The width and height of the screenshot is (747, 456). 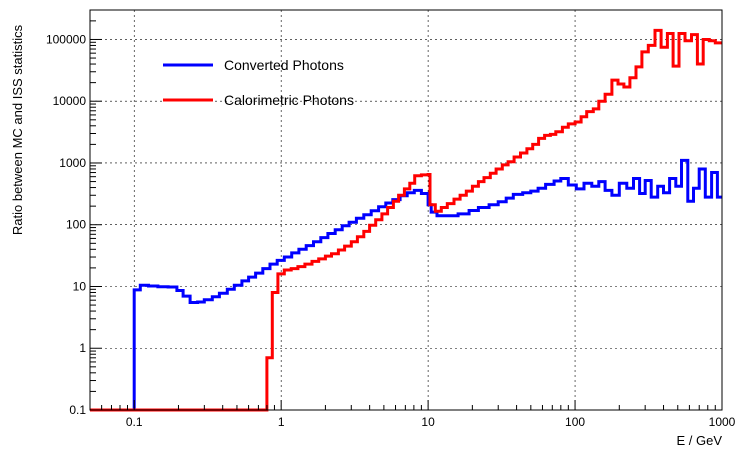 What do you see at coordinates (289, 100) in the screenshot?
I see `legend-label: Calorimetric Photons` at bounding box center [289, 100].